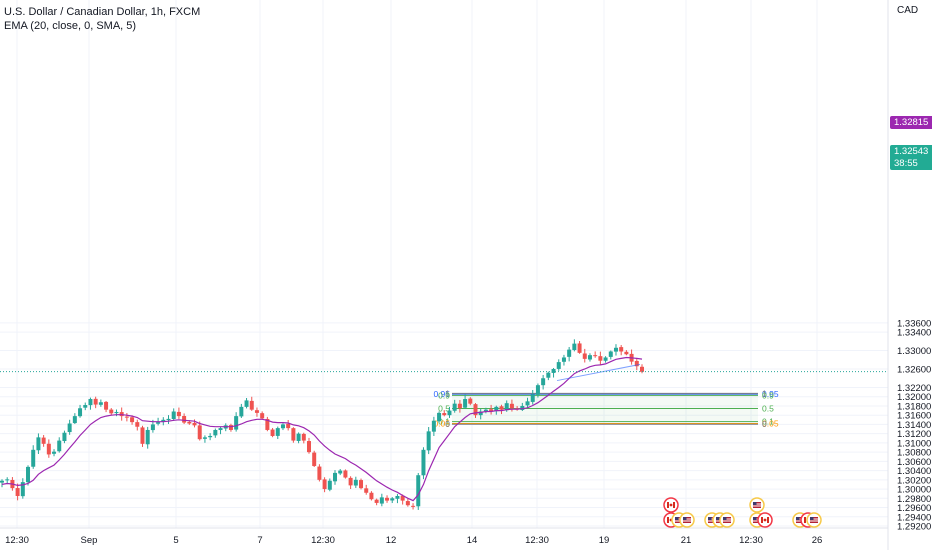  What do you see at coordinates (444, 422) in the screenshot?
I see `fib-level-label-left: 0.1` at bounding box center [444, 422].